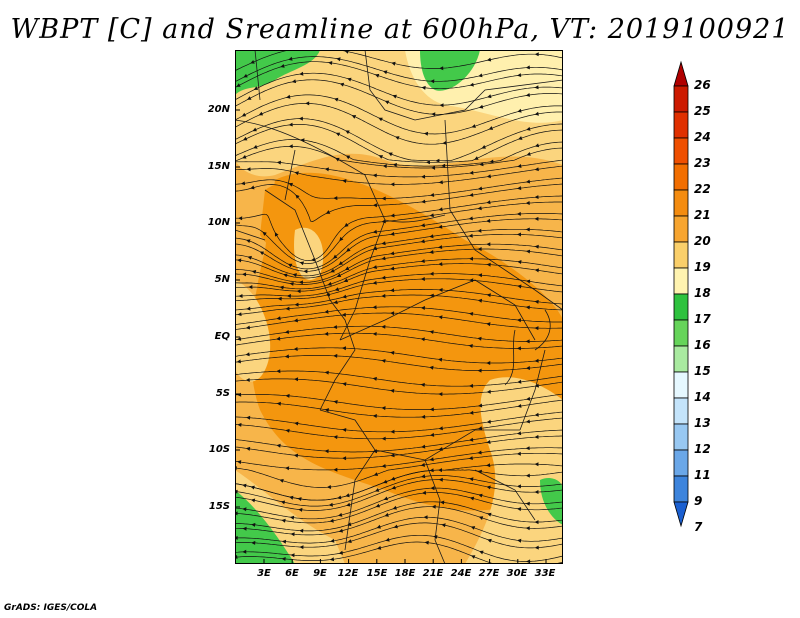 Image resolution: width=800 pixels, height=618 pixels. I want to click on colorbar-swatch, so click(681, 255).